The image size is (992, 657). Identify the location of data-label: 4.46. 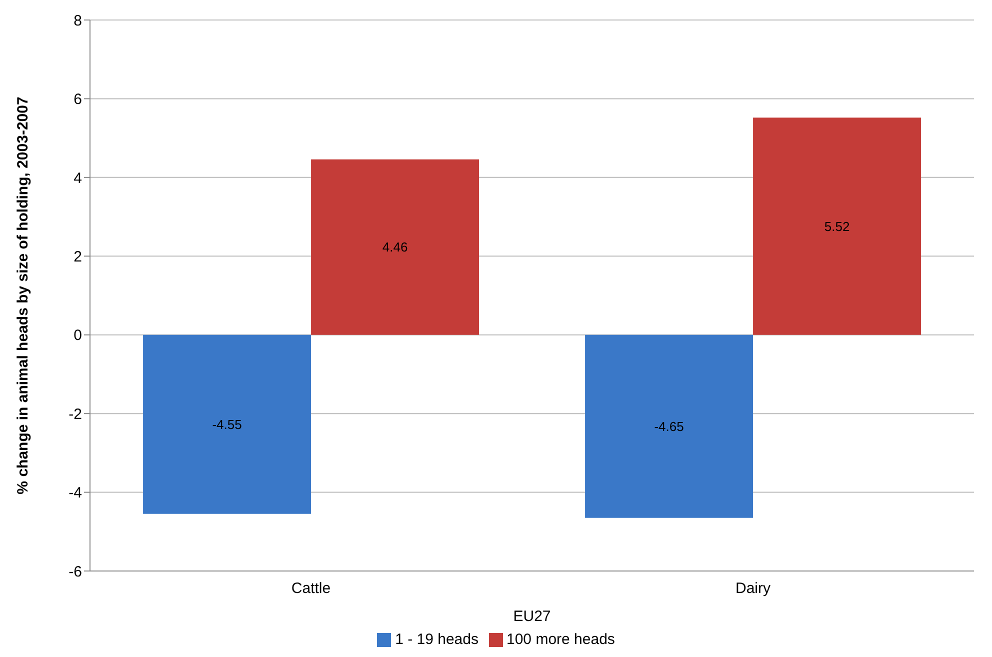
(395, 247).